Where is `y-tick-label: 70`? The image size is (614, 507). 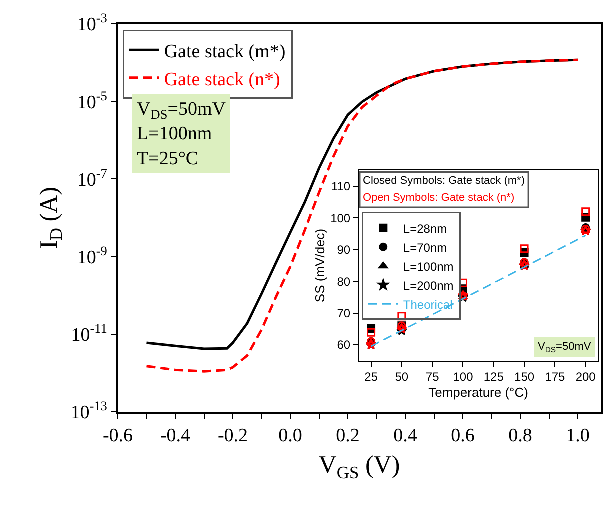
y-tick-label: 70 is located at coordinates (344, 313).